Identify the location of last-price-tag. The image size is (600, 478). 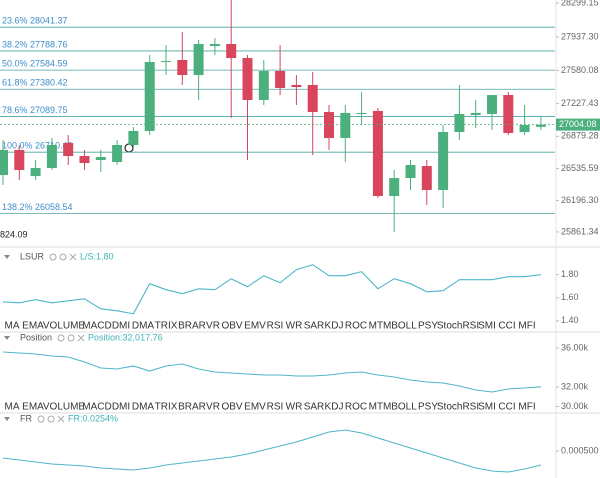
(578, 124).